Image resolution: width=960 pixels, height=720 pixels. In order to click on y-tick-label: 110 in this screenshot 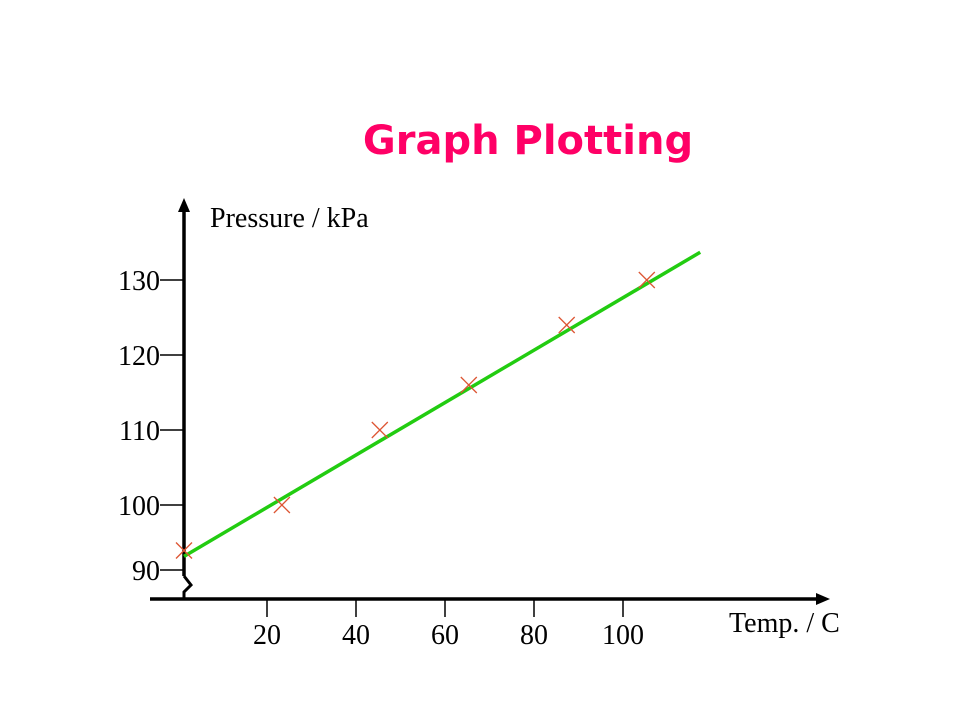, I will do `click(139, 431)`.